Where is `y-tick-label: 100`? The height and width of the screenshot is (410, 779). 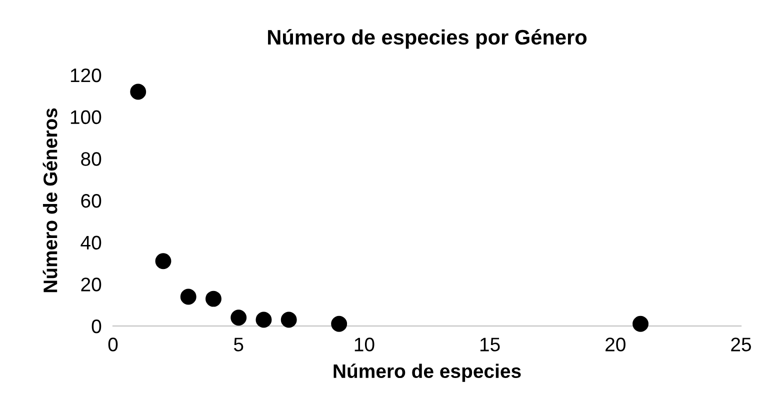
y-tick-label: 100 is located at coordinates (86, 117).